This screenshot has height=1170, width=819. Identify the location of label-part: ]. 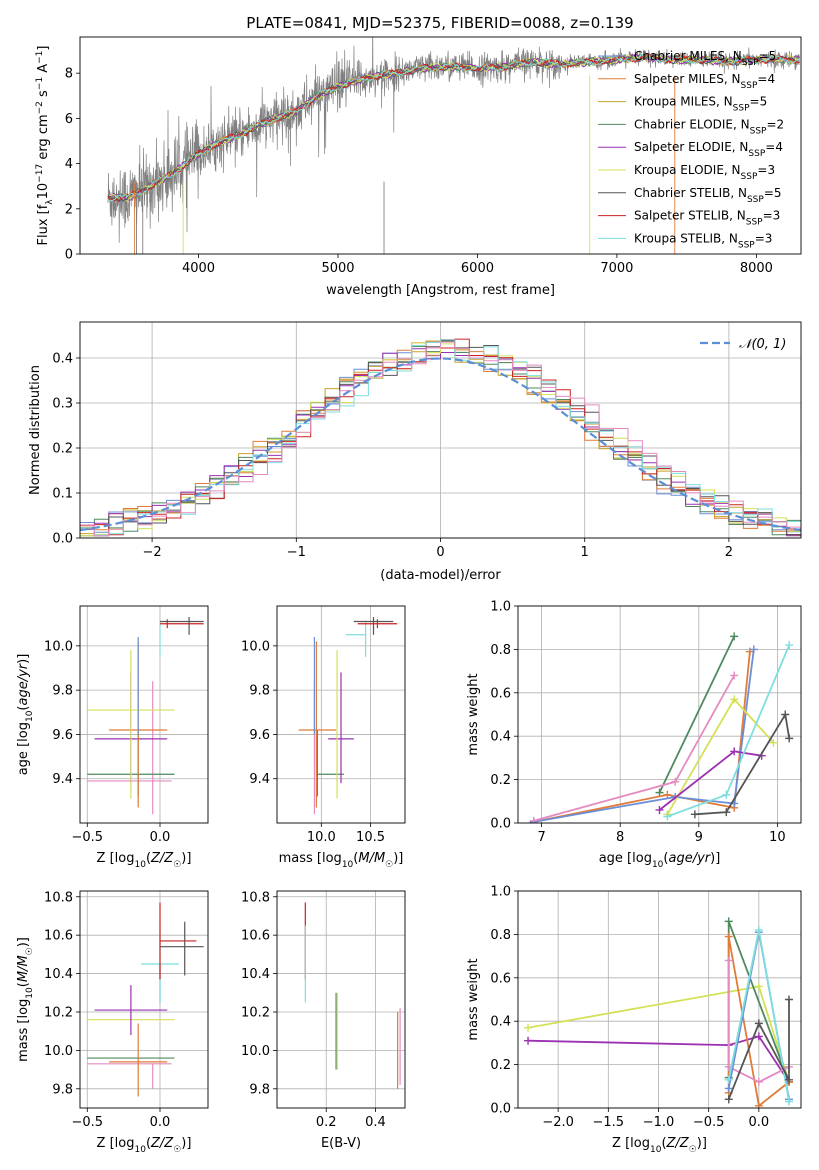
(43, 48).